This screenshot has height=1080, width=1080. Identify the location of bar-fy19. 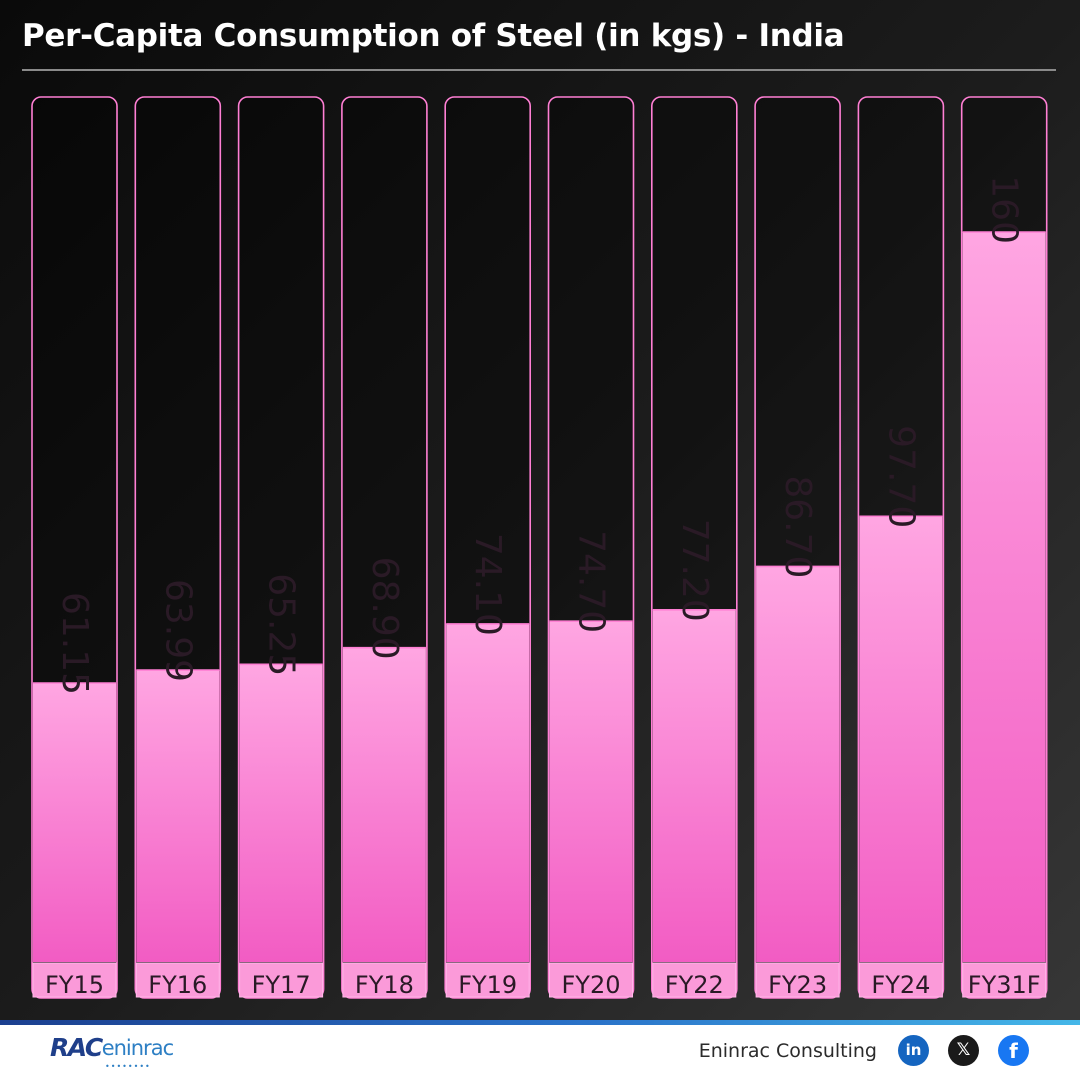
(488, 792).